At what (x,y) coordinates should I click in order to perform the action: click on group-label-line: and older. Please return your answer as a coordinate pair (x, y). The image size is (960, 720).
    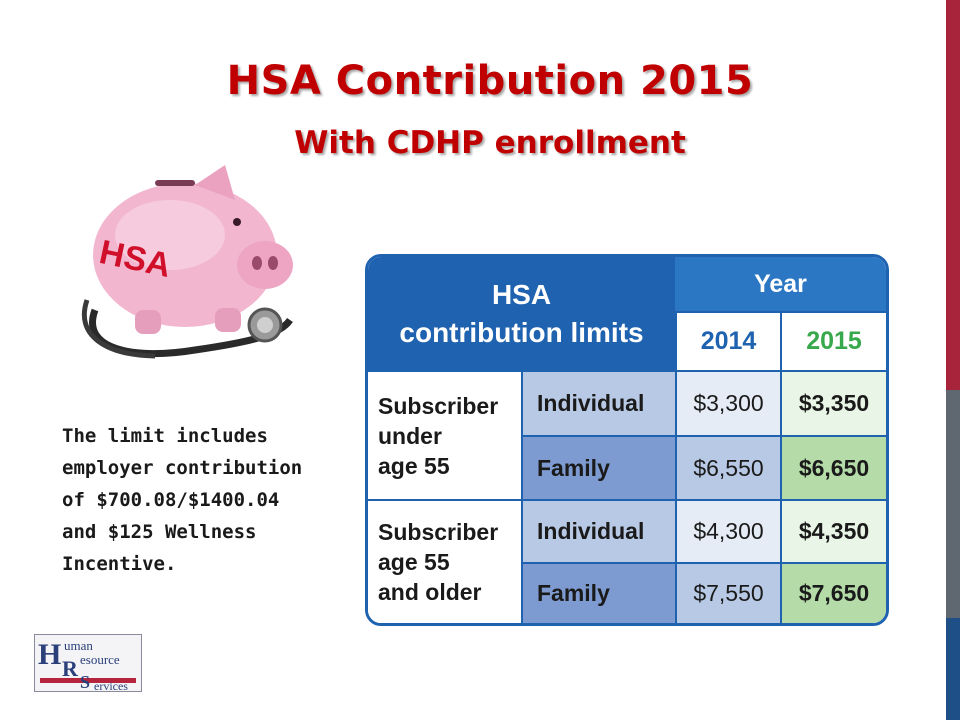
    Looking at the image, I should click on (430, 592).